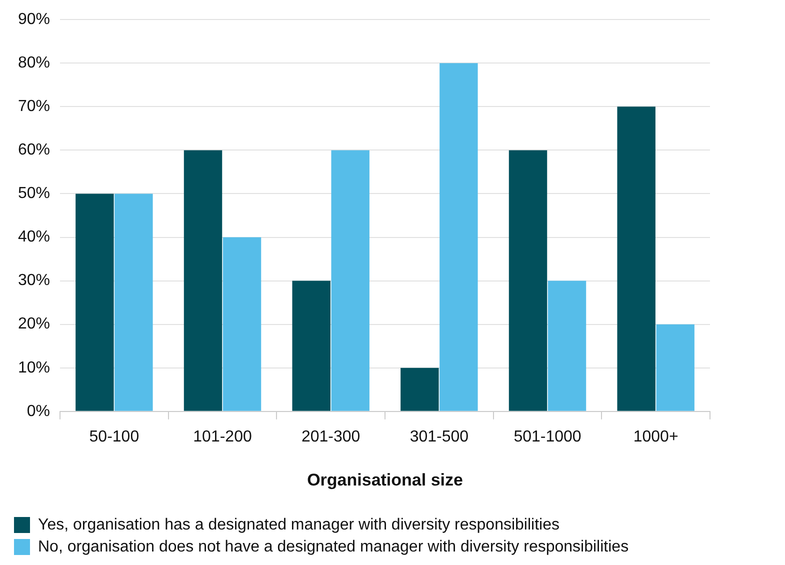 This screenshot has height=565, width=785. Describe the element at coordinates (34, 324) in the screenshot. I see `y-tick-label: 20%` at that location.